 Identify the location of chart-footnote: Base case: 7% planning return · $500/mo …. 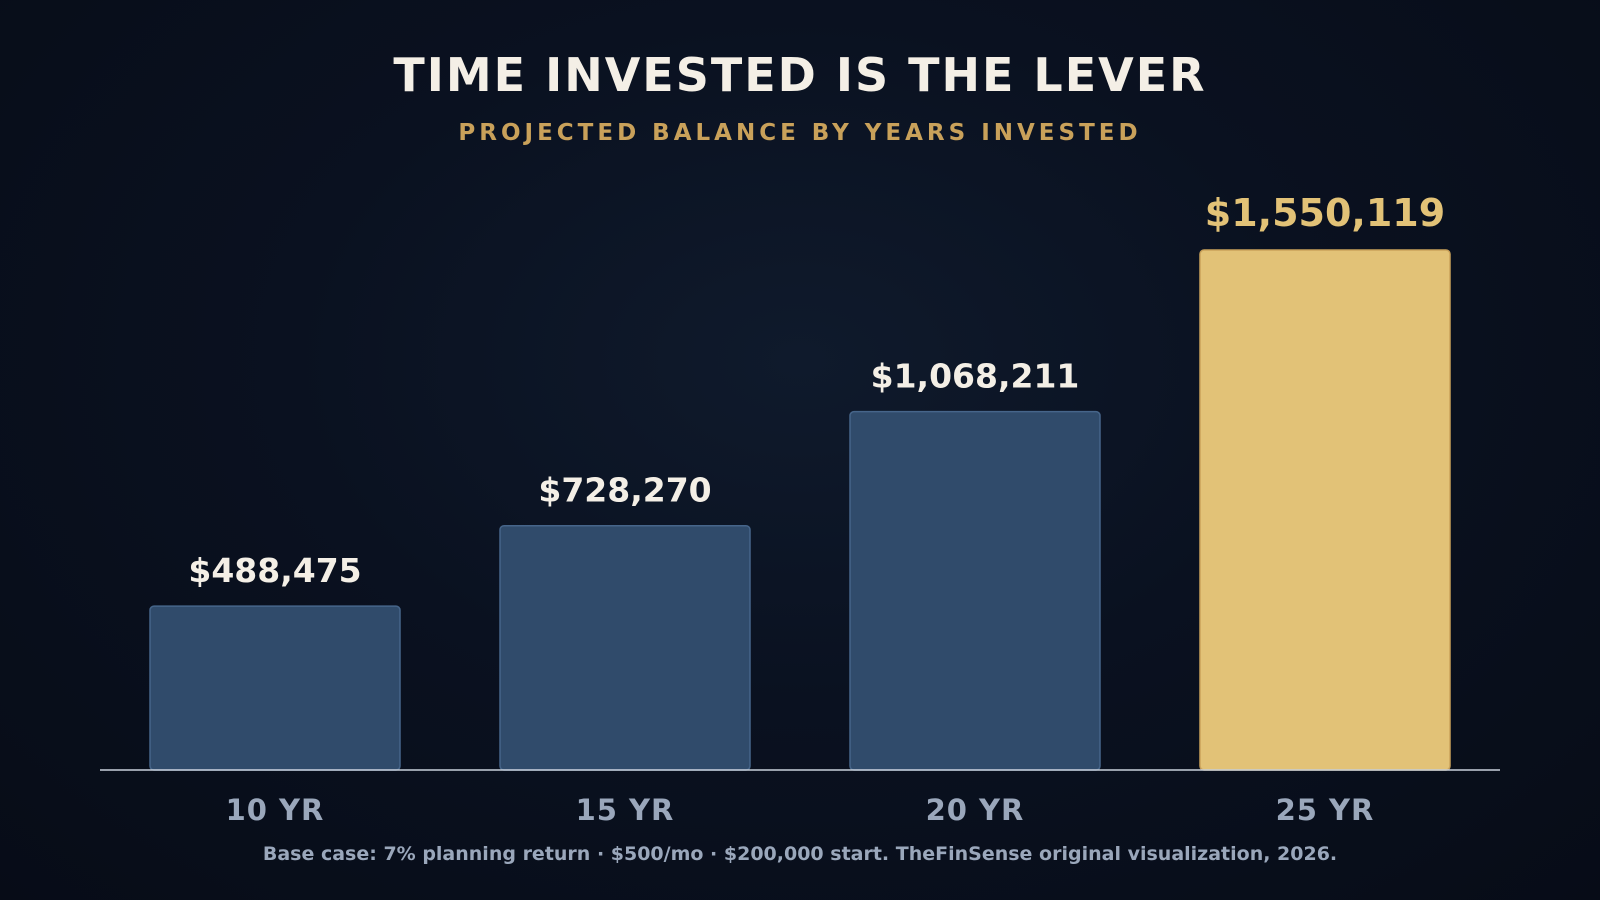
(800, 854).